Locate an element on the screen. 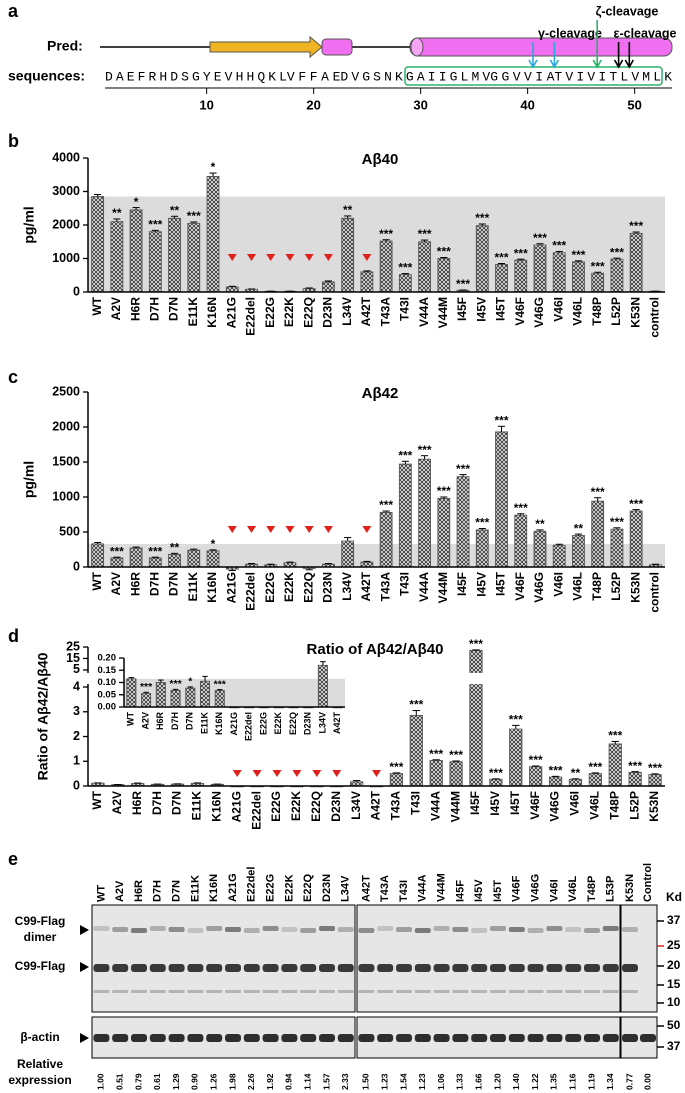  x-tick-label: T43I is located at coordinates (405, 309).